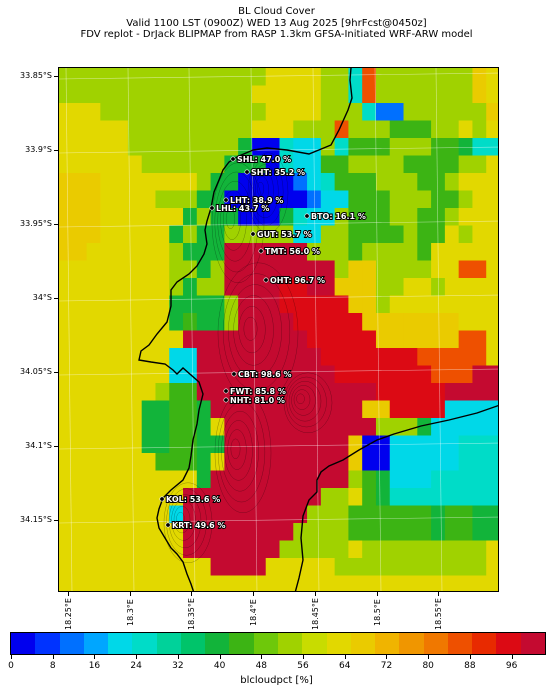 This screenshot has width=553, height=692. What do you see at coordinates (226, 200) in the screenshot?
I see `station-marker-lht` at bounding box center [226, 200].